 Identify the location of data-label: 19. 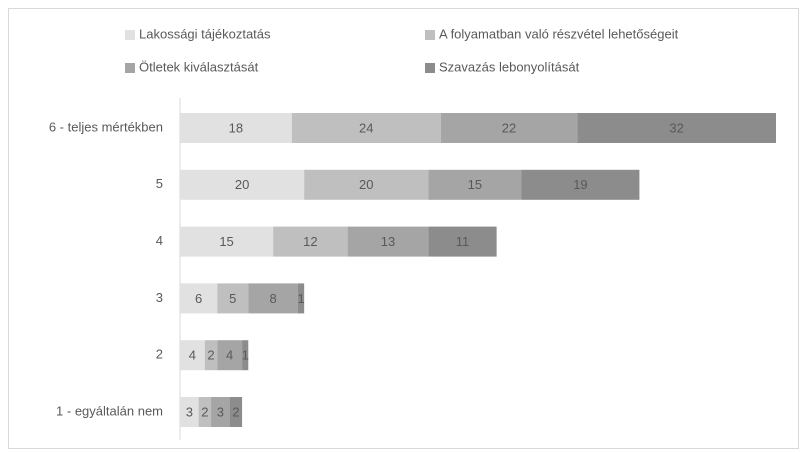
(580, 184).